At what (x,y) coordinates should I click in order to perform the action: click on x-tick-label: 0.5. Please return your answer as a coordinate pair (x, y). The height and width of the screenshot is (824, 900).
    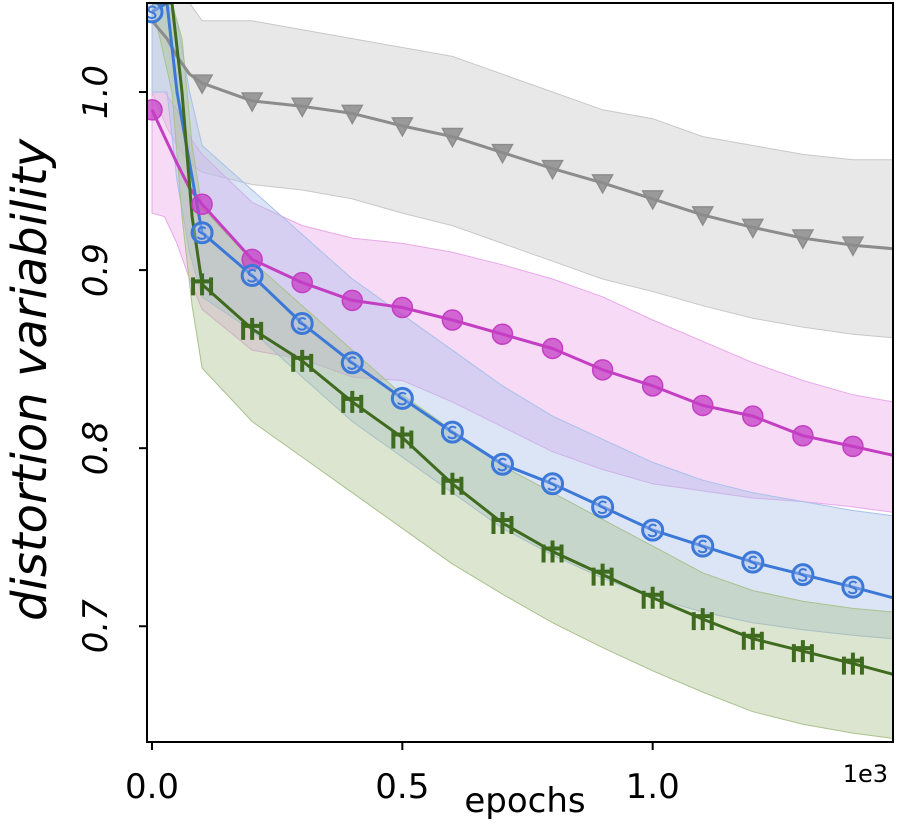
    Looking at the image, I should click on (402, 787).